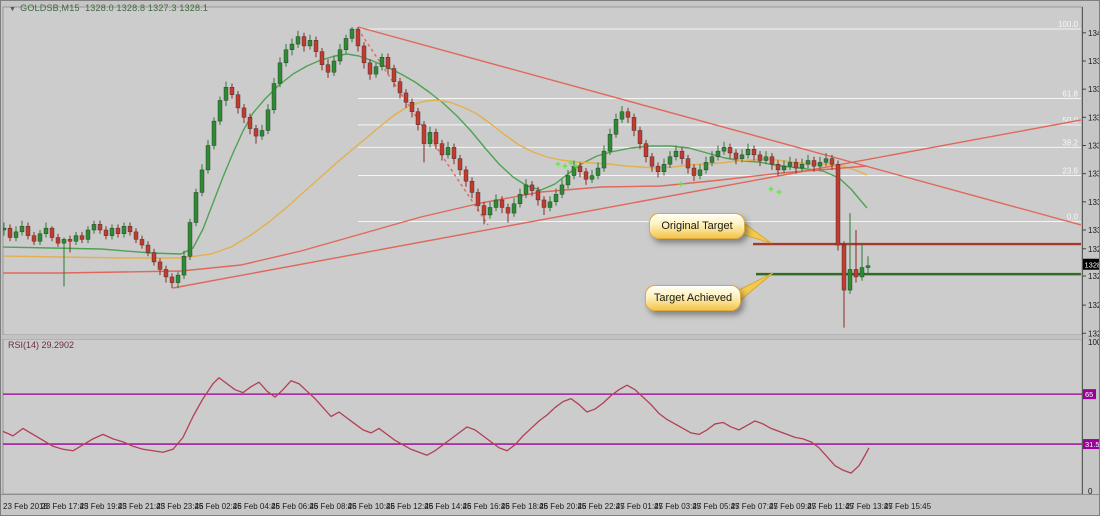 The width and height of the screenshot is (1100, 516). What do you see at coordinates (1073, 217) in the screenshot?
I see `fib-level-label: 0.0` at bounding box center [1073, 217].